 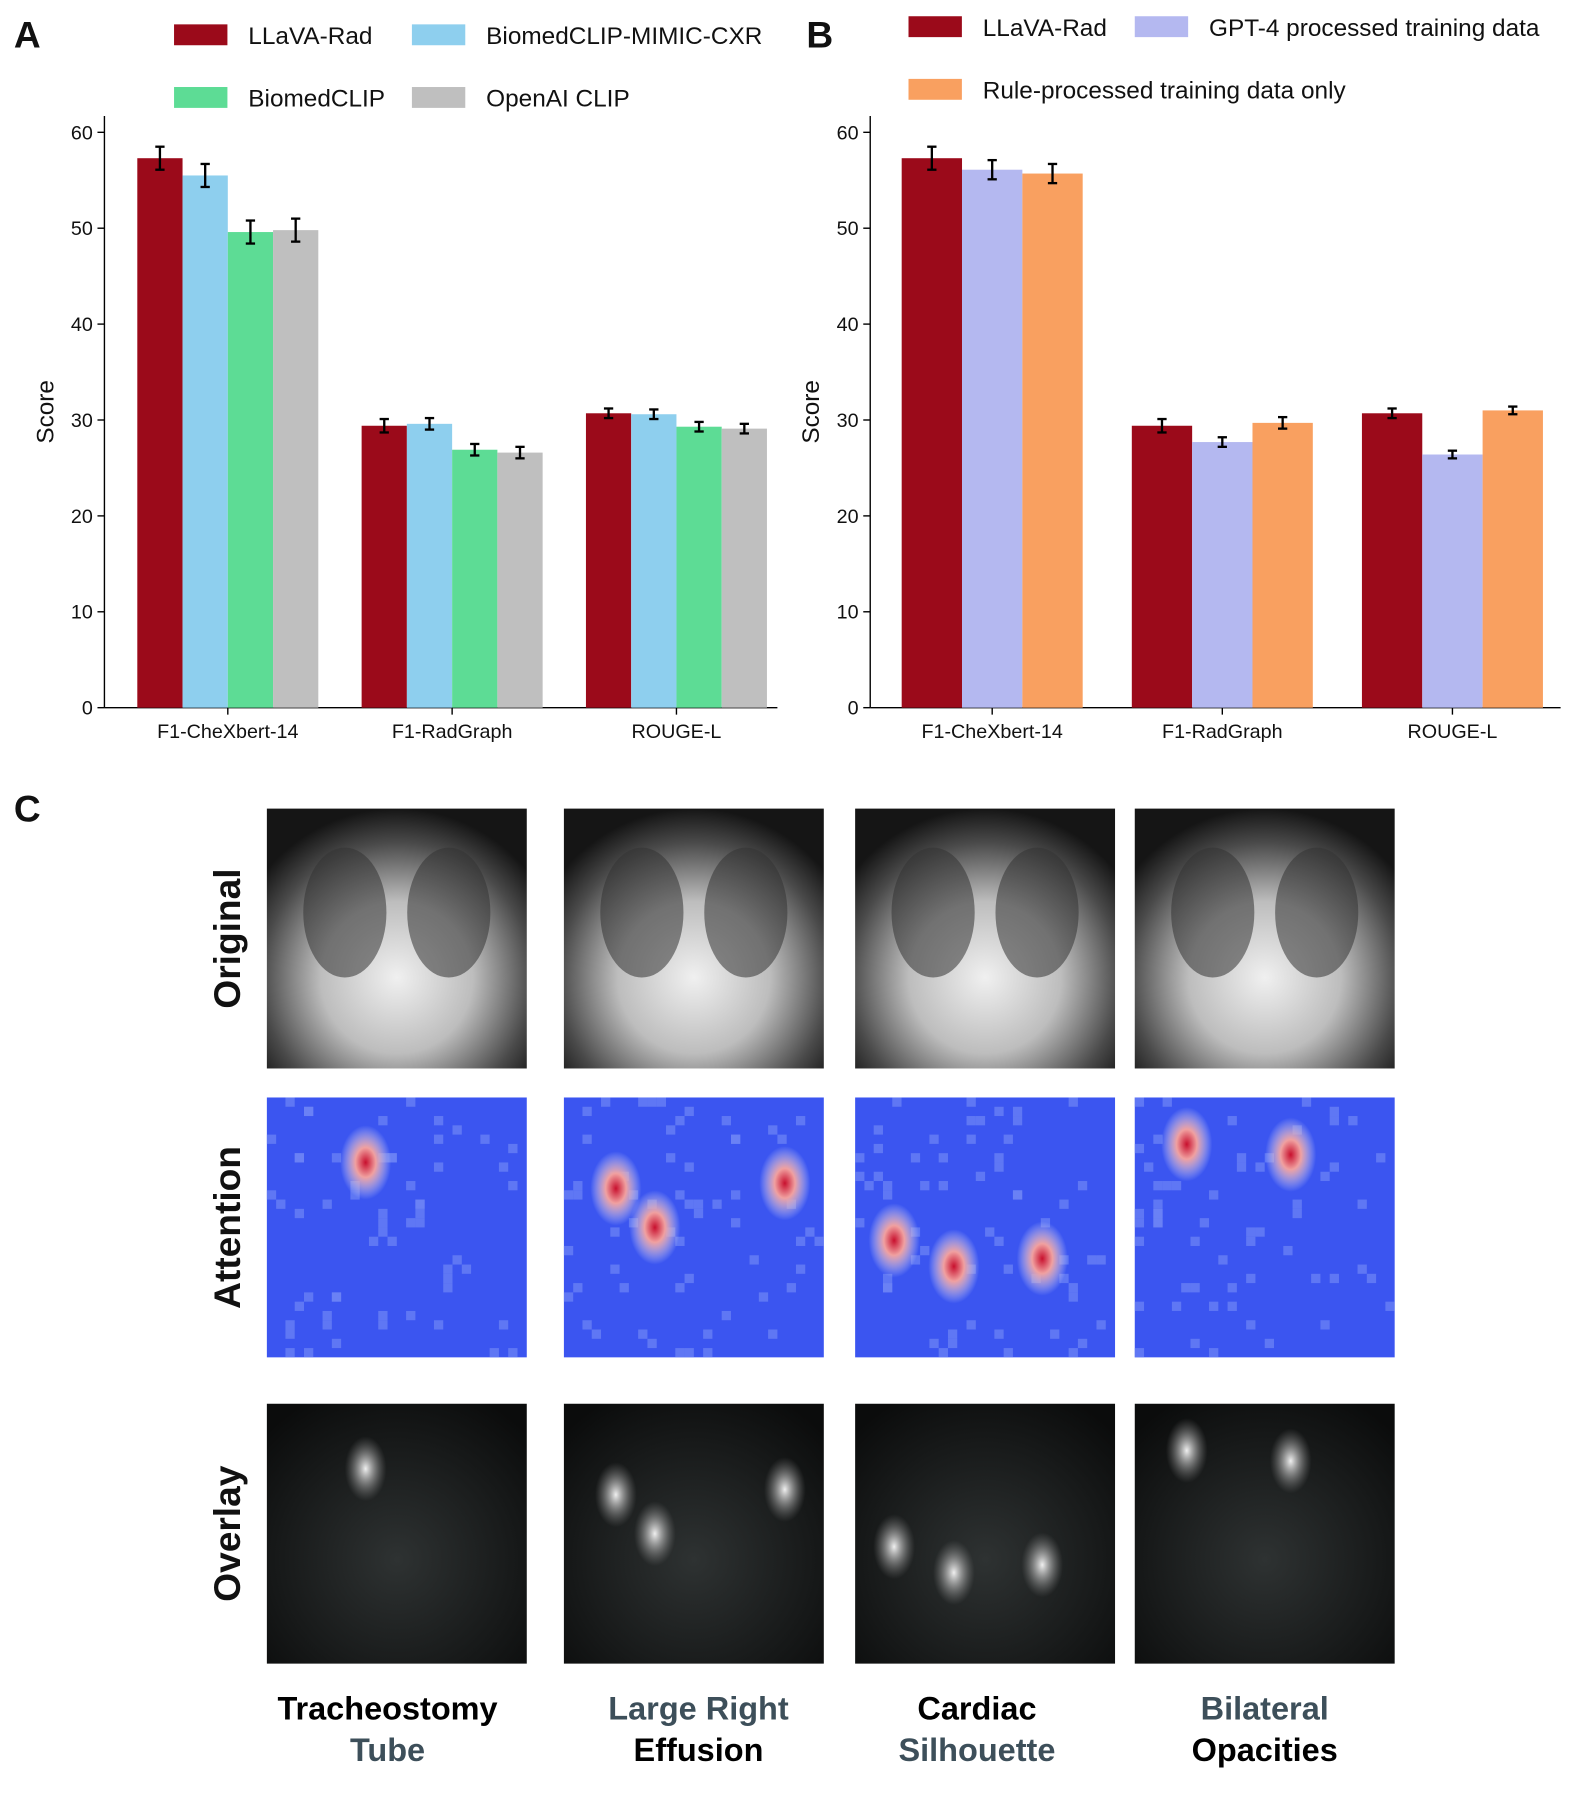 I want to click on y-tick-label: 50, so click(x=848, y=229).